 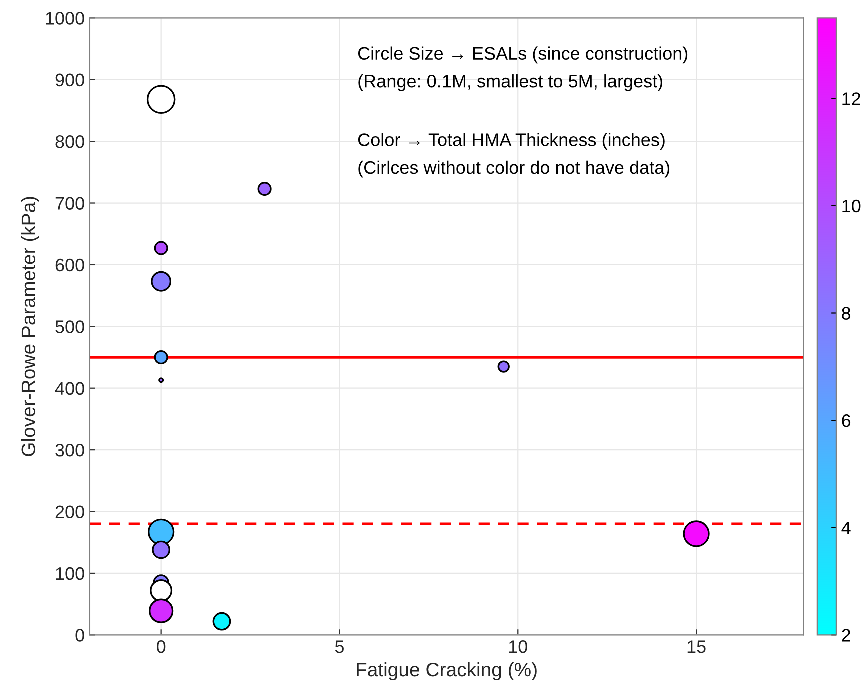 I want to click on y-tick-label: 700, so click(x=70, y=203).